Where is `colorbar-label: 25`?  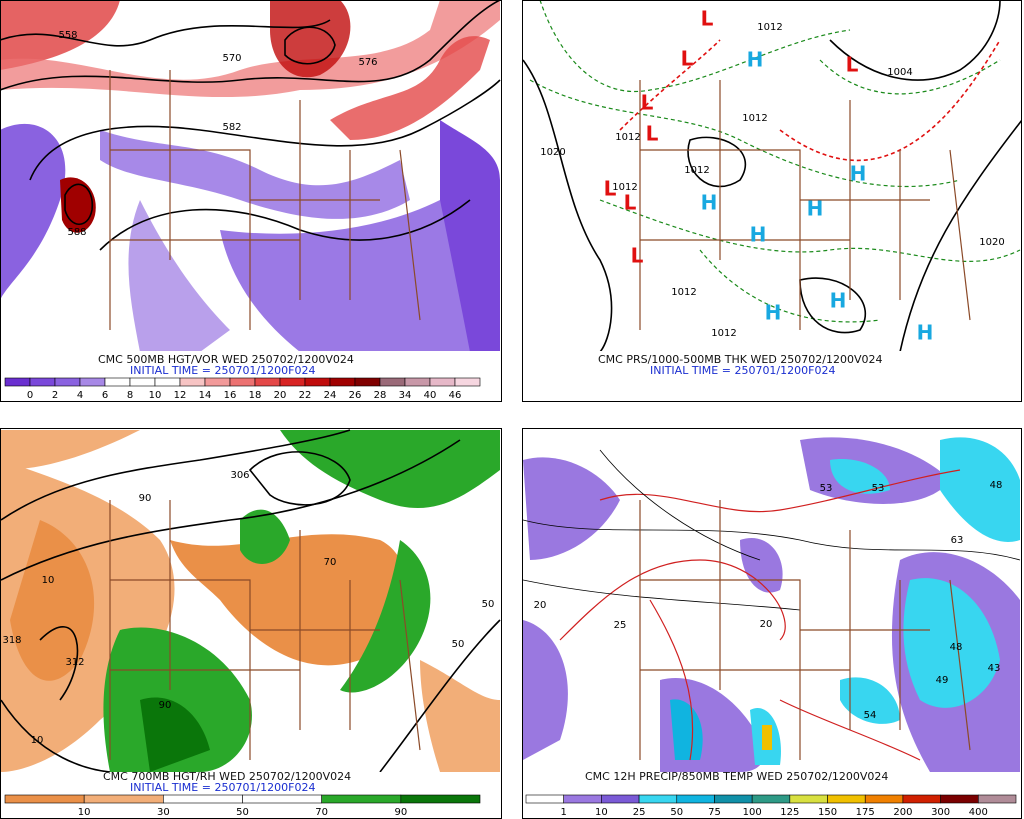 colorbar-label: 25 is located at coordinates (639, 812).